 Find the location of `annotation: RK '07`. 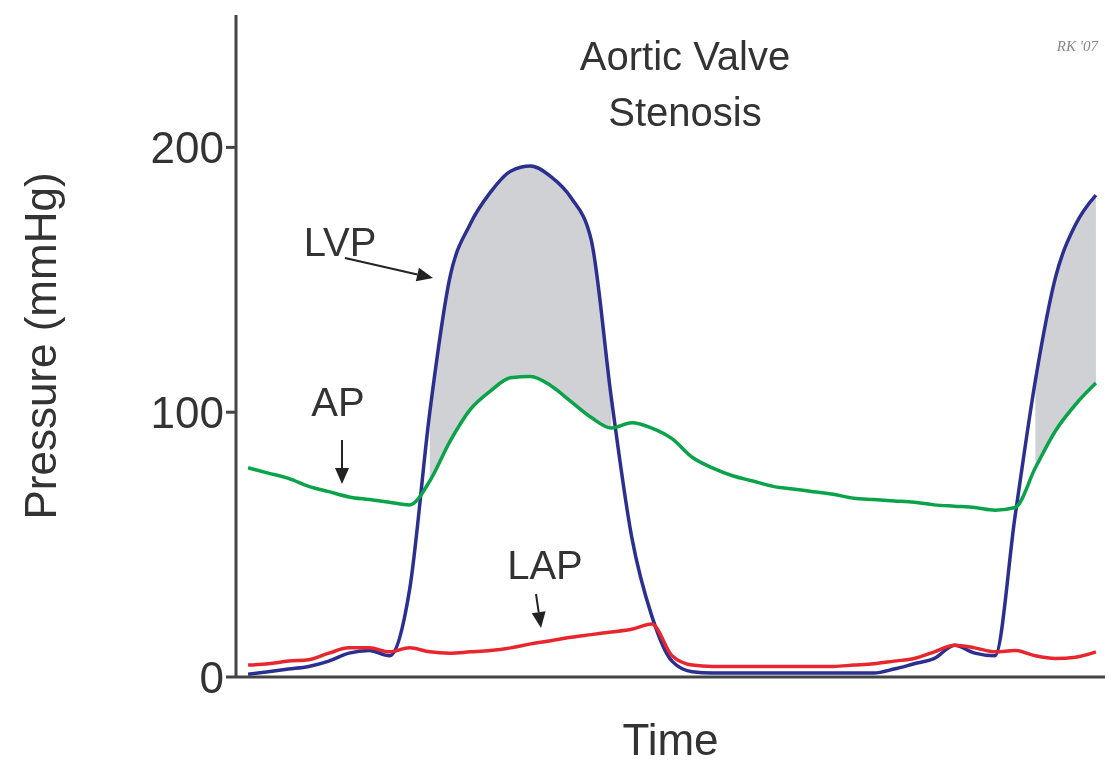

annotation: RK '07 is located at coordinates (1076, 46).